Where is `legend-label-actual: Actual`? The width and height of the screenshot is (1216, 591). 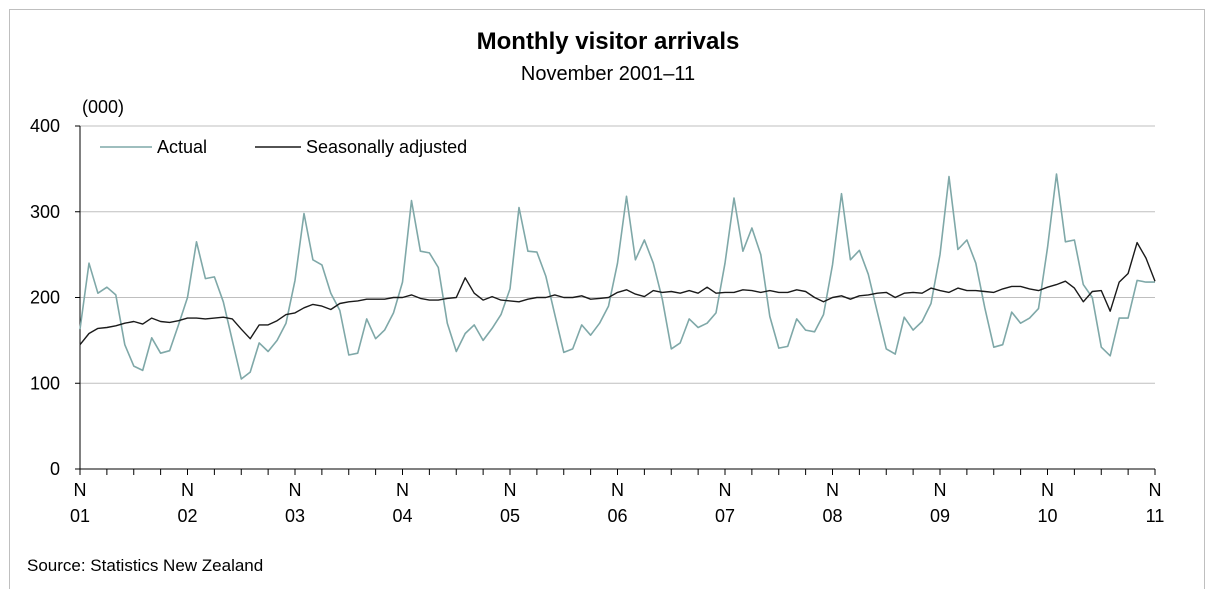 legend-label-actual: Actual is located at coordinates (182, 147).